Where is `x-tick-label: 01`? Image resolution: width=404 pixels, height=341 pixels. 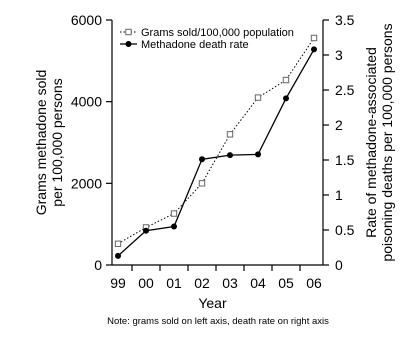 x-tick-label: 01 is located at coordinates (174, 283).